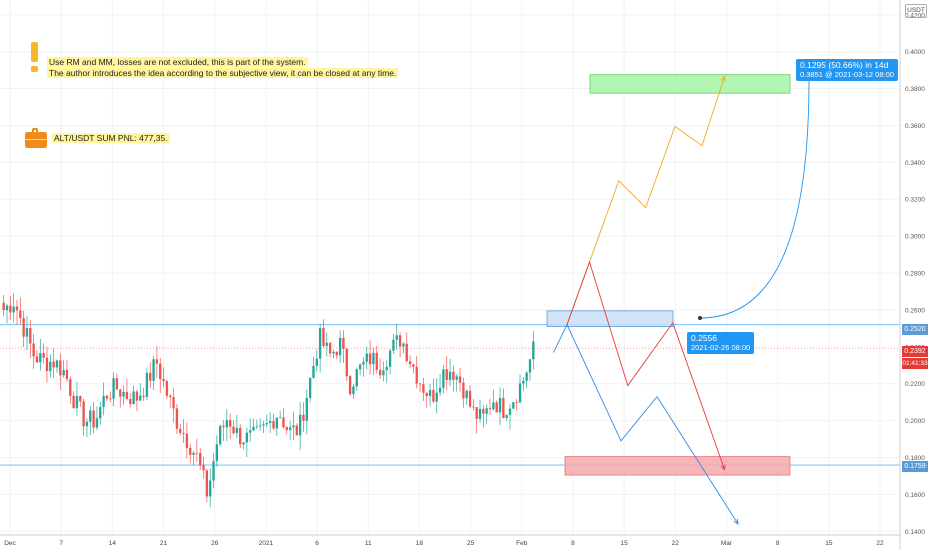 Image resolution: width=932 pixels, height=555 pixels. Describe the element at coordinates (915, 532) in the screenshot. I see `y-tick-label: 0.1400` at that location.